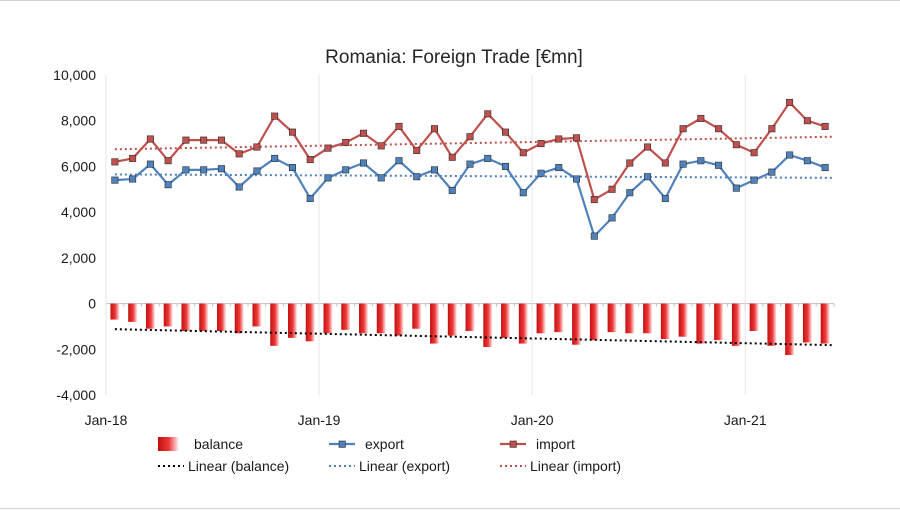 This screenshot has width=900, height=510. Describe the element at coordinates (513, 444) in the screenshot. I see `legend-import-marker` at that location.